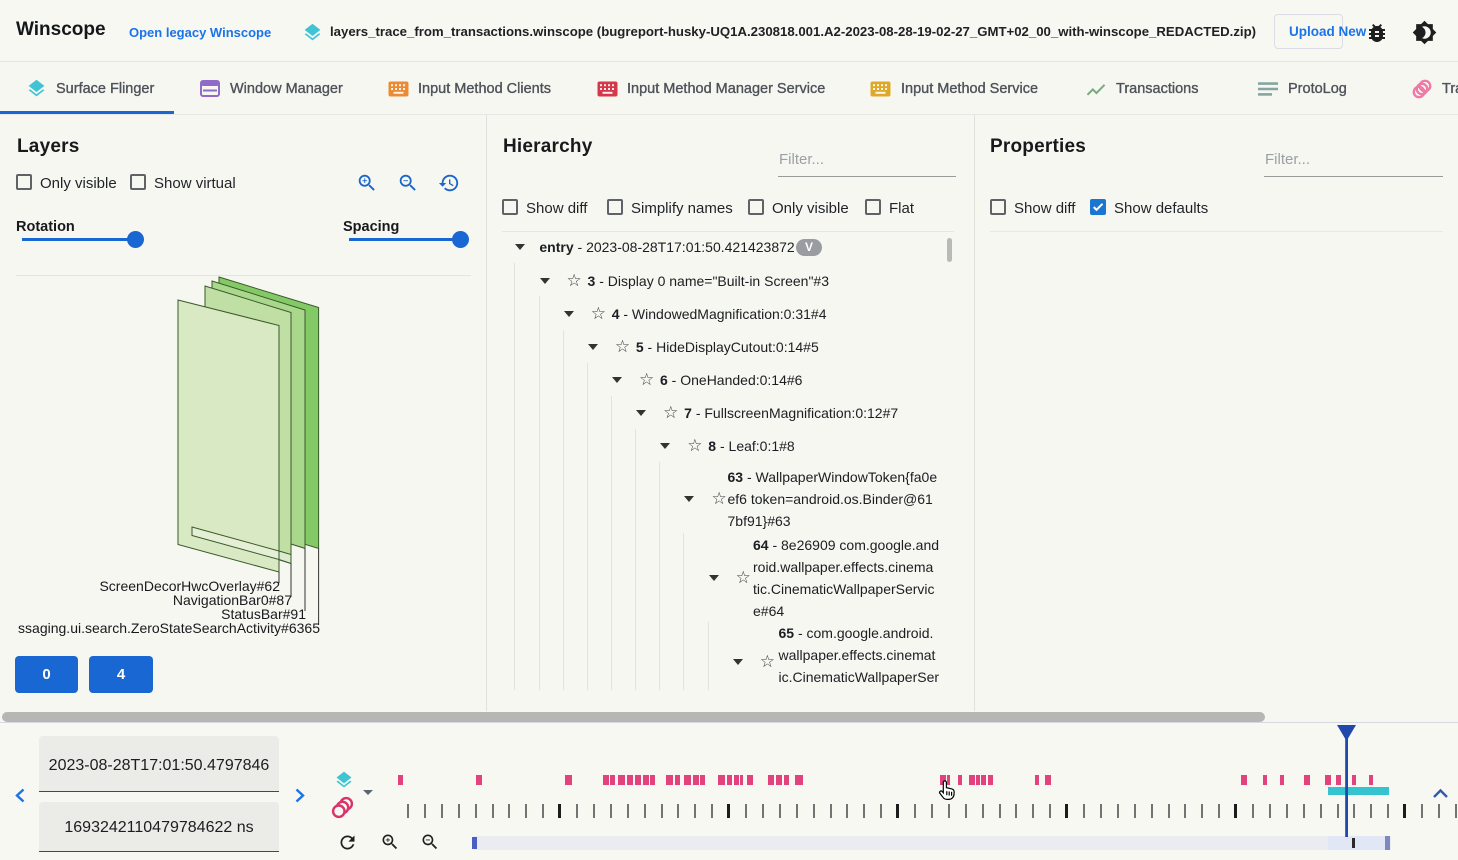 This screenshot has height=860, width=1458. Describe the element at coordinates (232, 600) in the screenshot. I see `svg-text: NavigationBar0#87` at that location.